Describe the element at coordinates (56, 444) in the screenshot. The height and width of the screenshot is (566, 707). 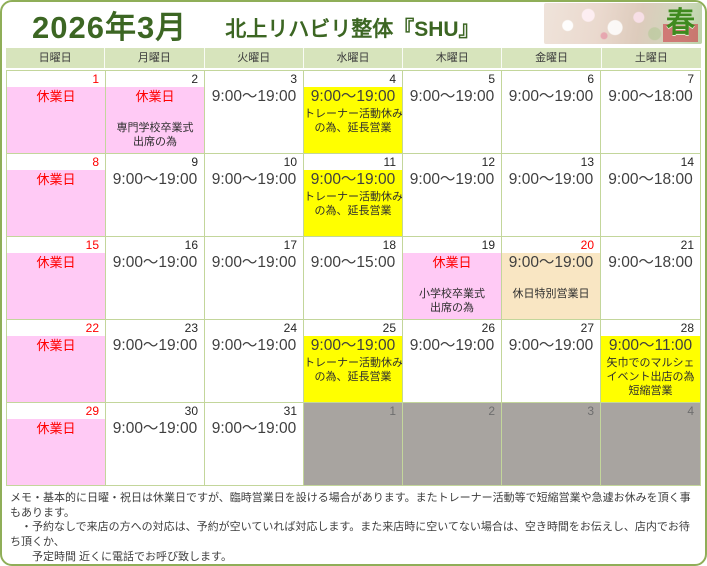
I see `calendar-day-cell: 29 休業日` at that location.